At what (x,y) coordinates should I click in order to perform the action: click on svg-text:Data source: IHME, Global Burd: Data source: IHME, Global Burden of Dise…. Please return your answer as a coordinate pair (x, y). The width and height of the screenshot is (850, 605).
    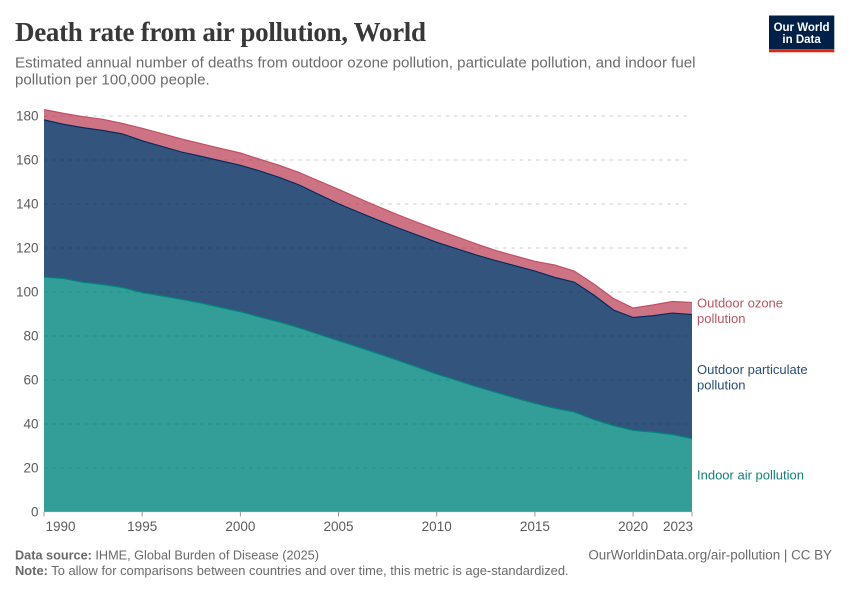
    Looking at the image, I should click on (167, 556).